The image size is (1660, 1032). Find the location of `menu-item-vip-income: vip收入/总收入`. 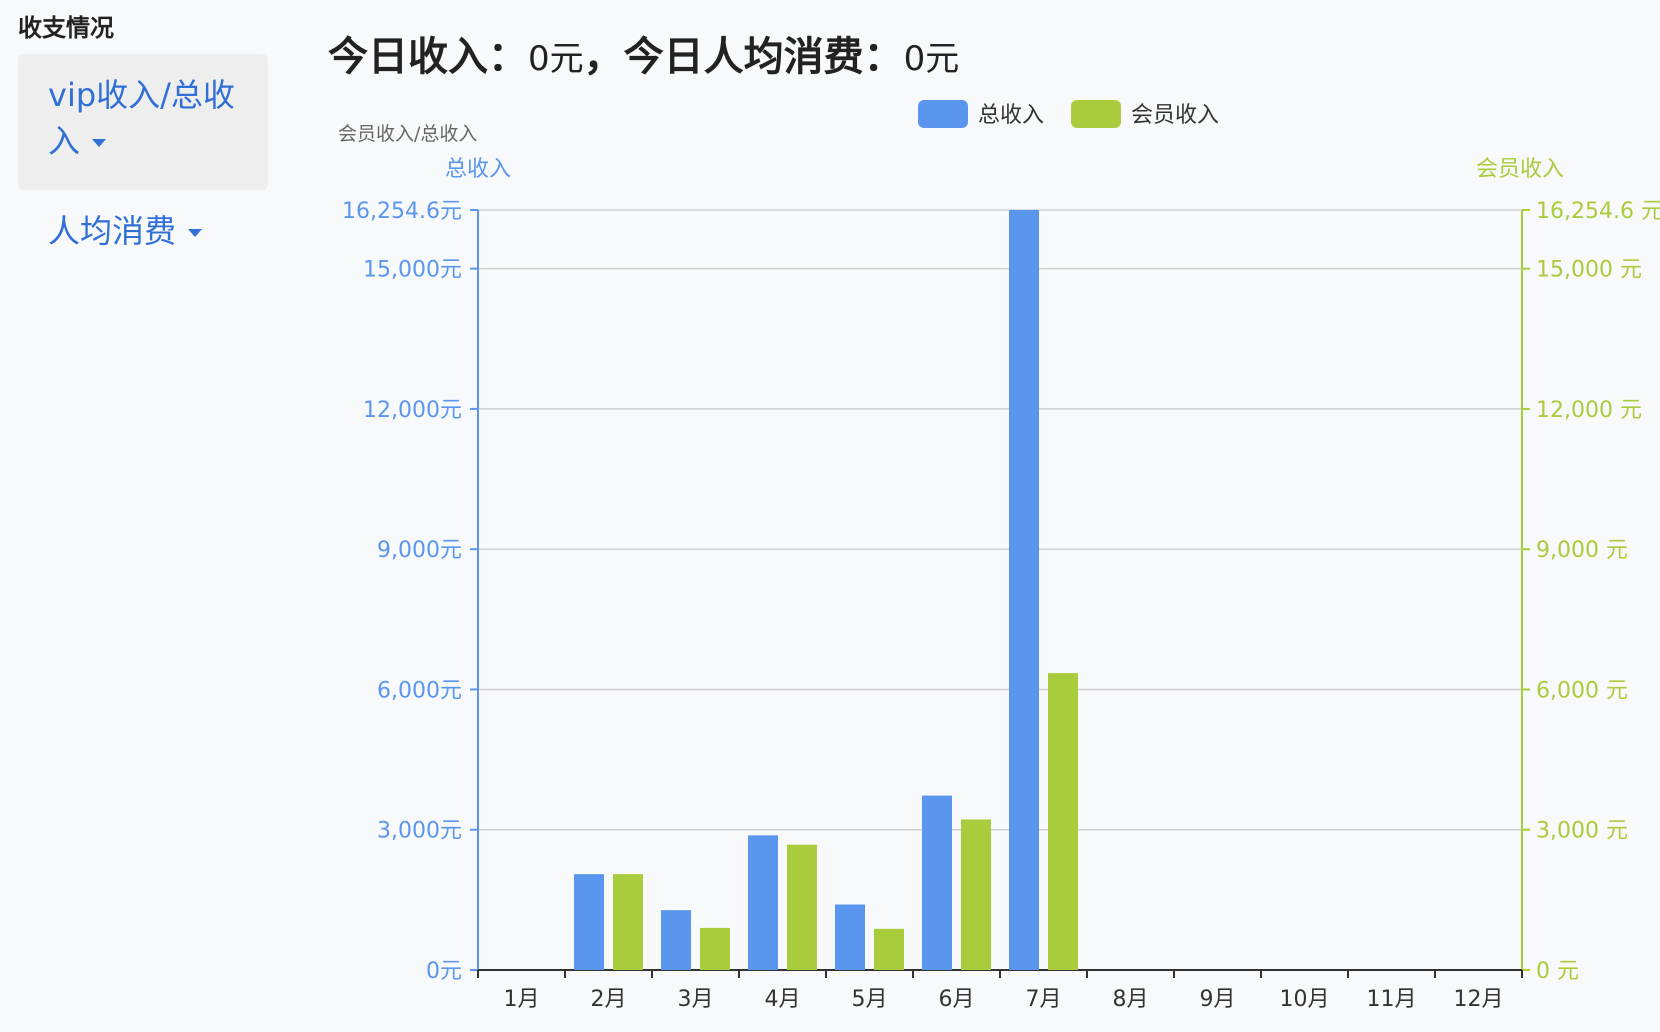

menu-item-vip-income: vip收入/总收入 is located at coordinates (143, 122).